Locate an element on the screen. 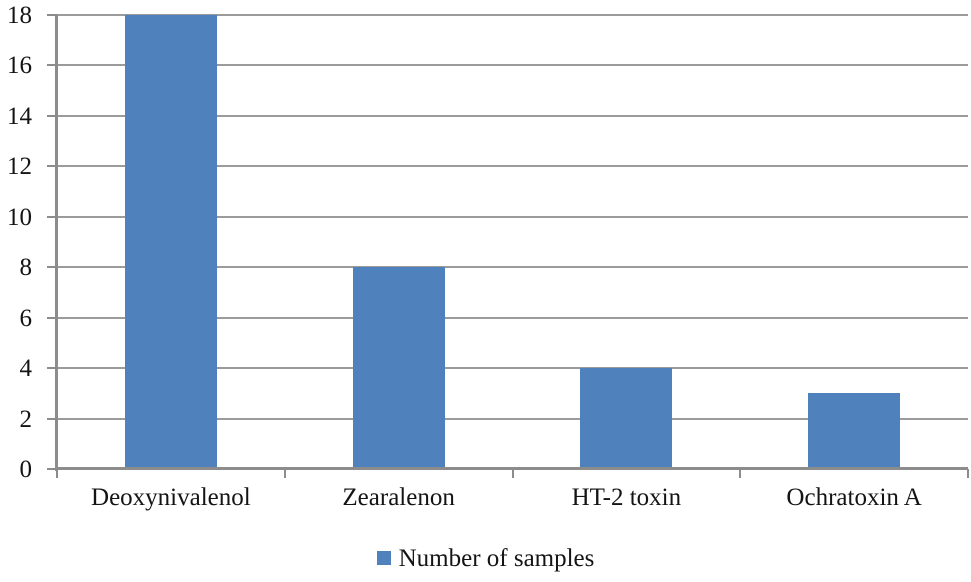 The height and width of the screenshot is (582, 971). y-axis-tick-label: 8 is located at coordinates (26, 268).